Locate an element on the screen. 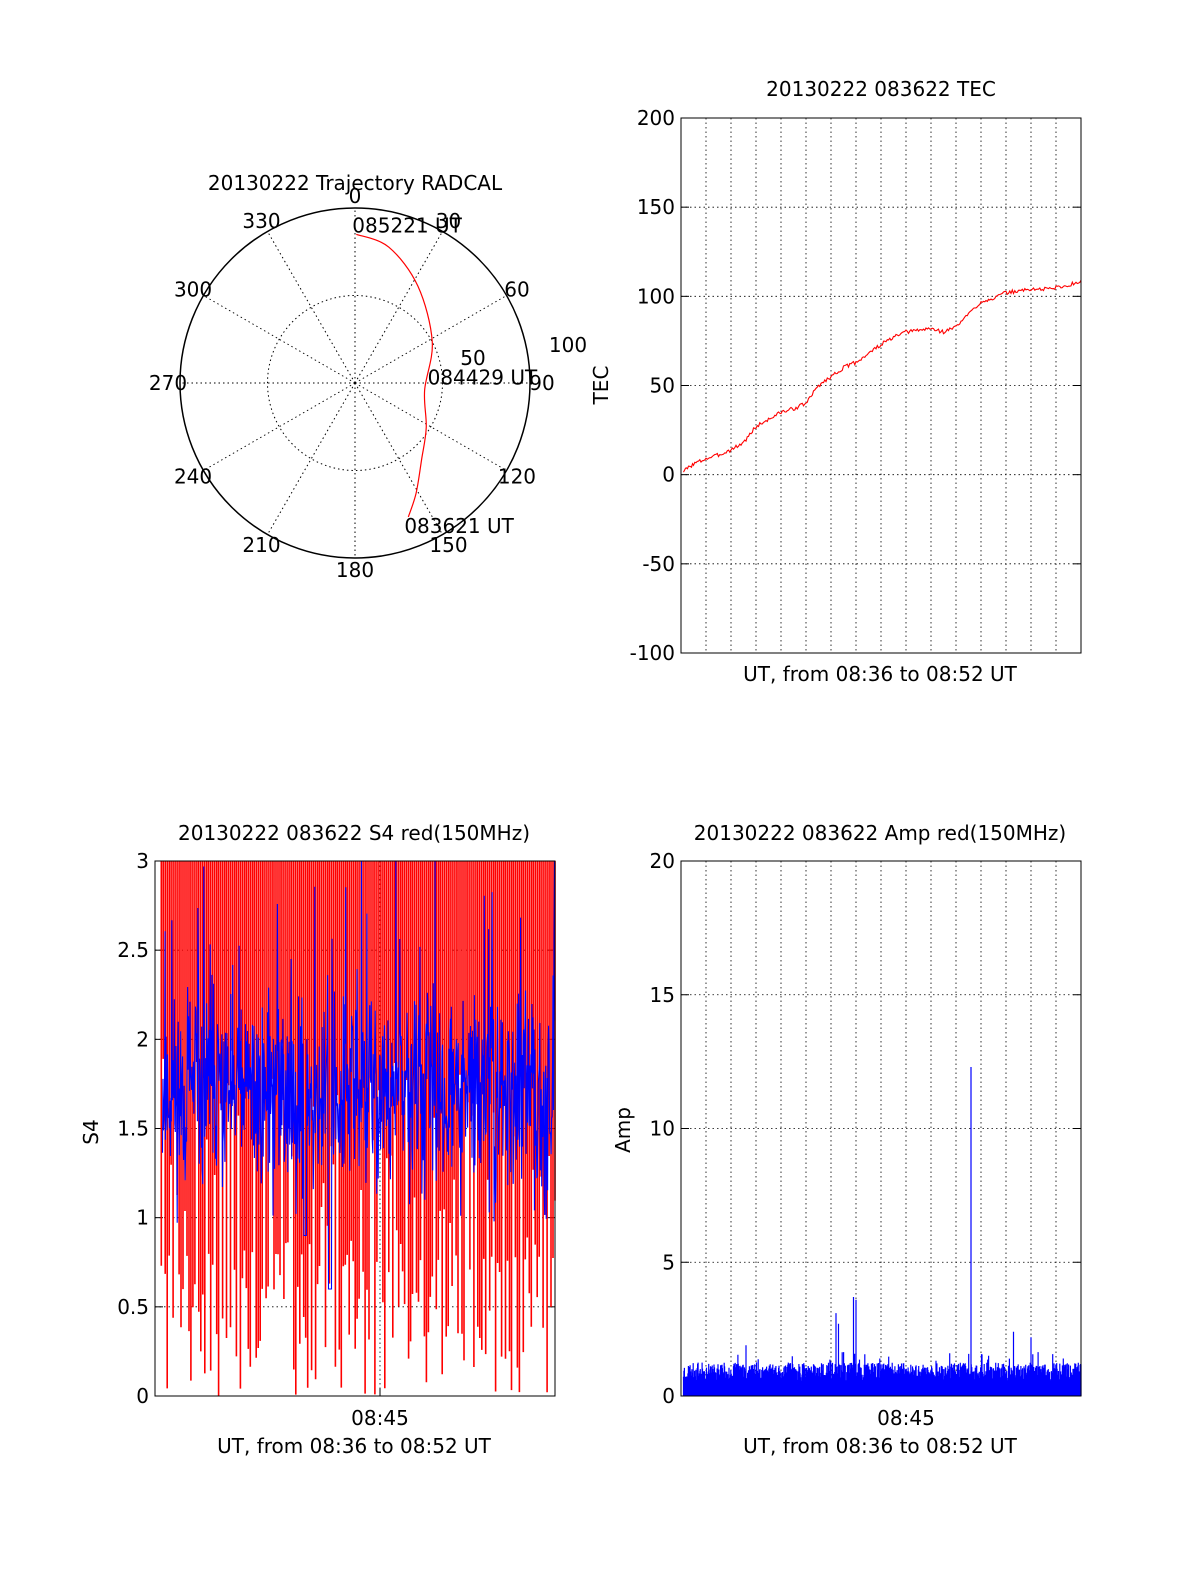  polar-title: 20130222 Trajectory RADCAL is located at coordinates (355, 183).